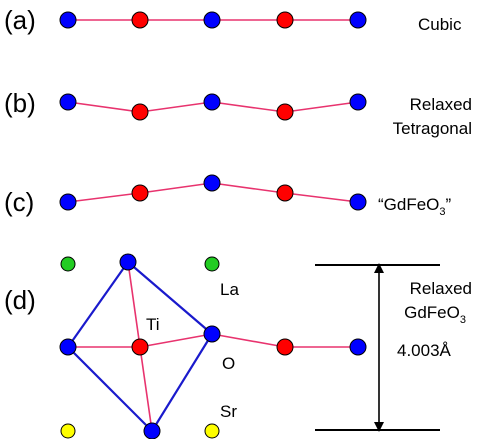 The height and width of the screenshot is (439, 480). I want to click on panel-c-label: (c), so click(19, 202).